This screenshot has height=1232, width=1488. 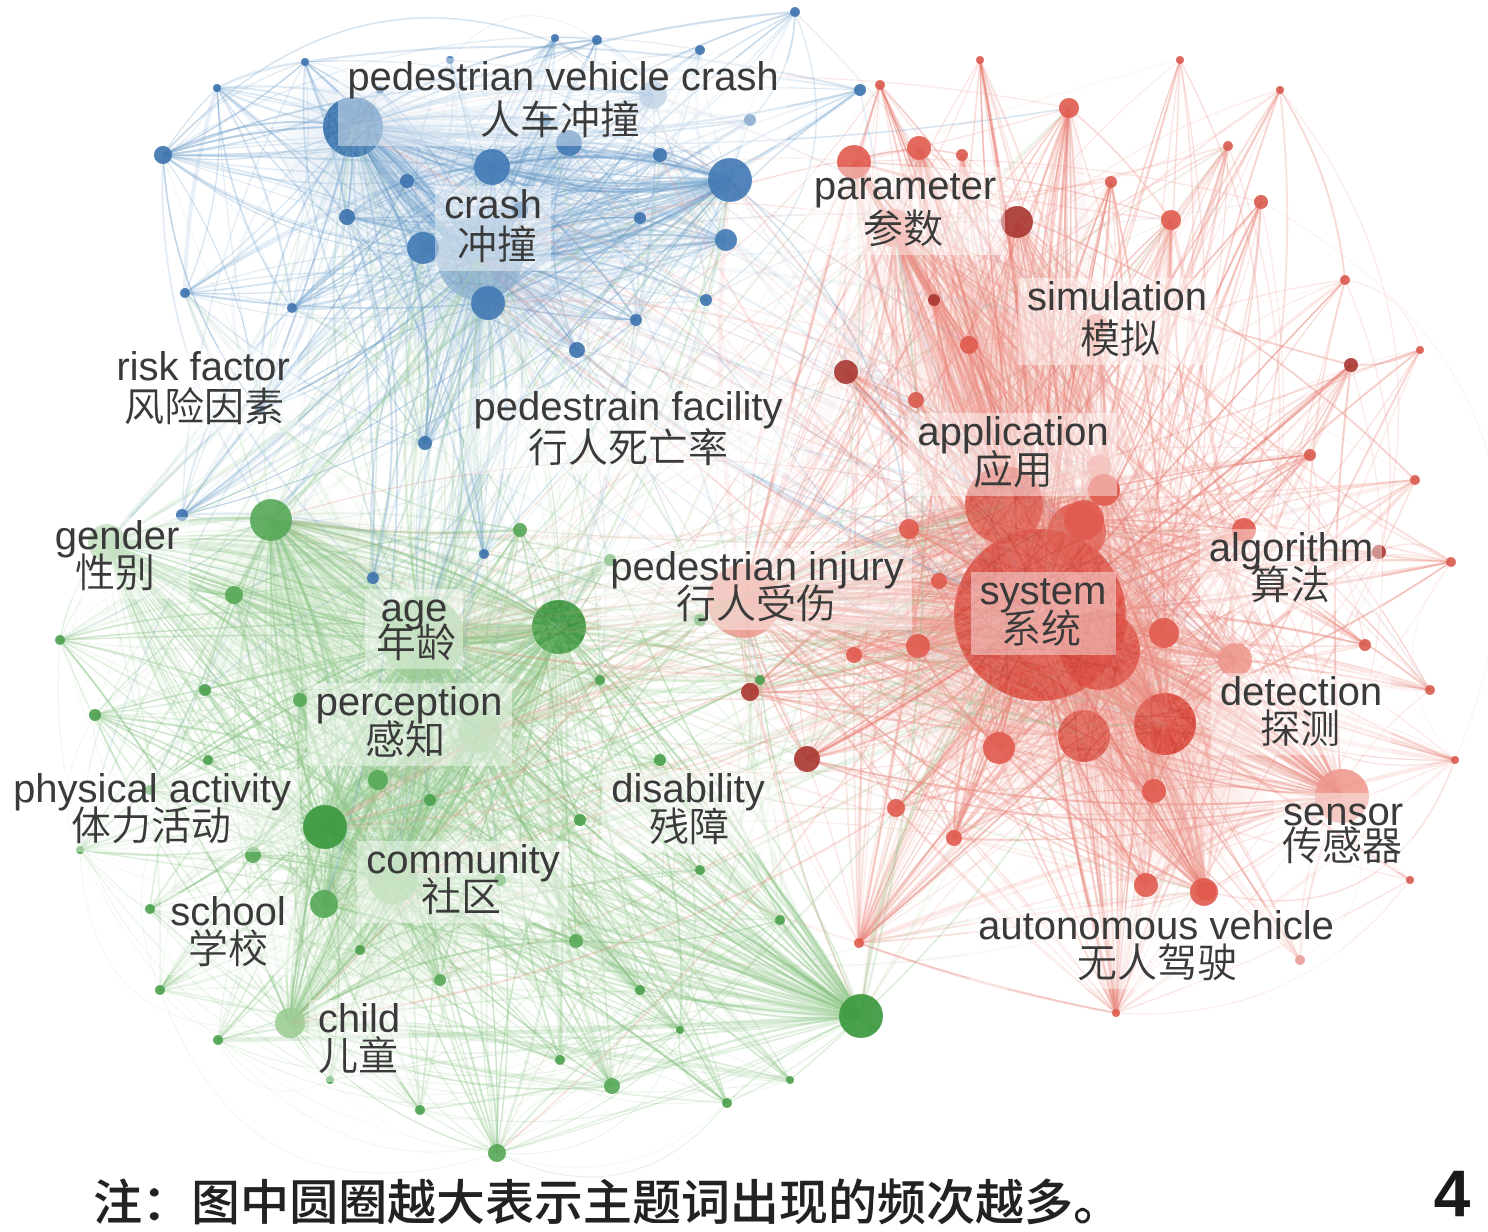 What do you see at coordinates (627, 407) in the screenshot?
I see `svg-text: pedestrain facility` at bounding box center [627, 407].